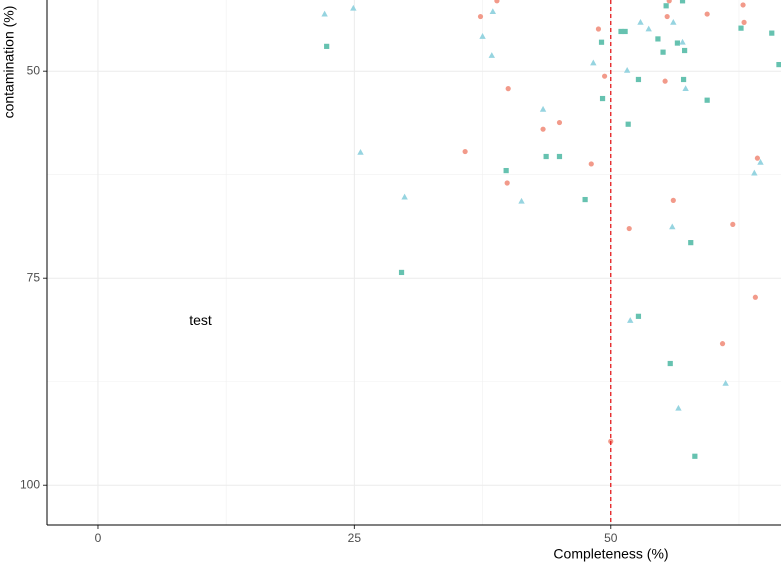  What do you see at coordinates (98, 538) in the screenshot?
I see `x-tick-label: 0` at bounding box center [98, 538].